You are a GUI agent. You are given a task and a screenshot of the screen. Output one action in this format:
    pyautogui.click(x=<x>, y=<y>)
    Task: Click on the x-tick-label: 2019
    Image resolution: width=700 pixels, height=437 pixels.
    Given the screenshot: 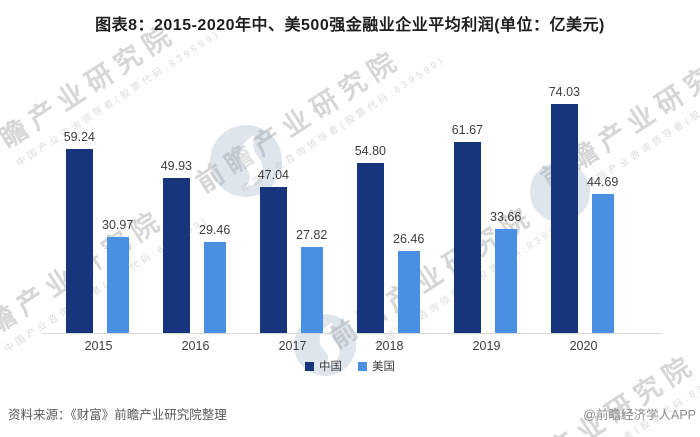 What is the action you would take?
    pyautogui.click(x=486, y=346)
    